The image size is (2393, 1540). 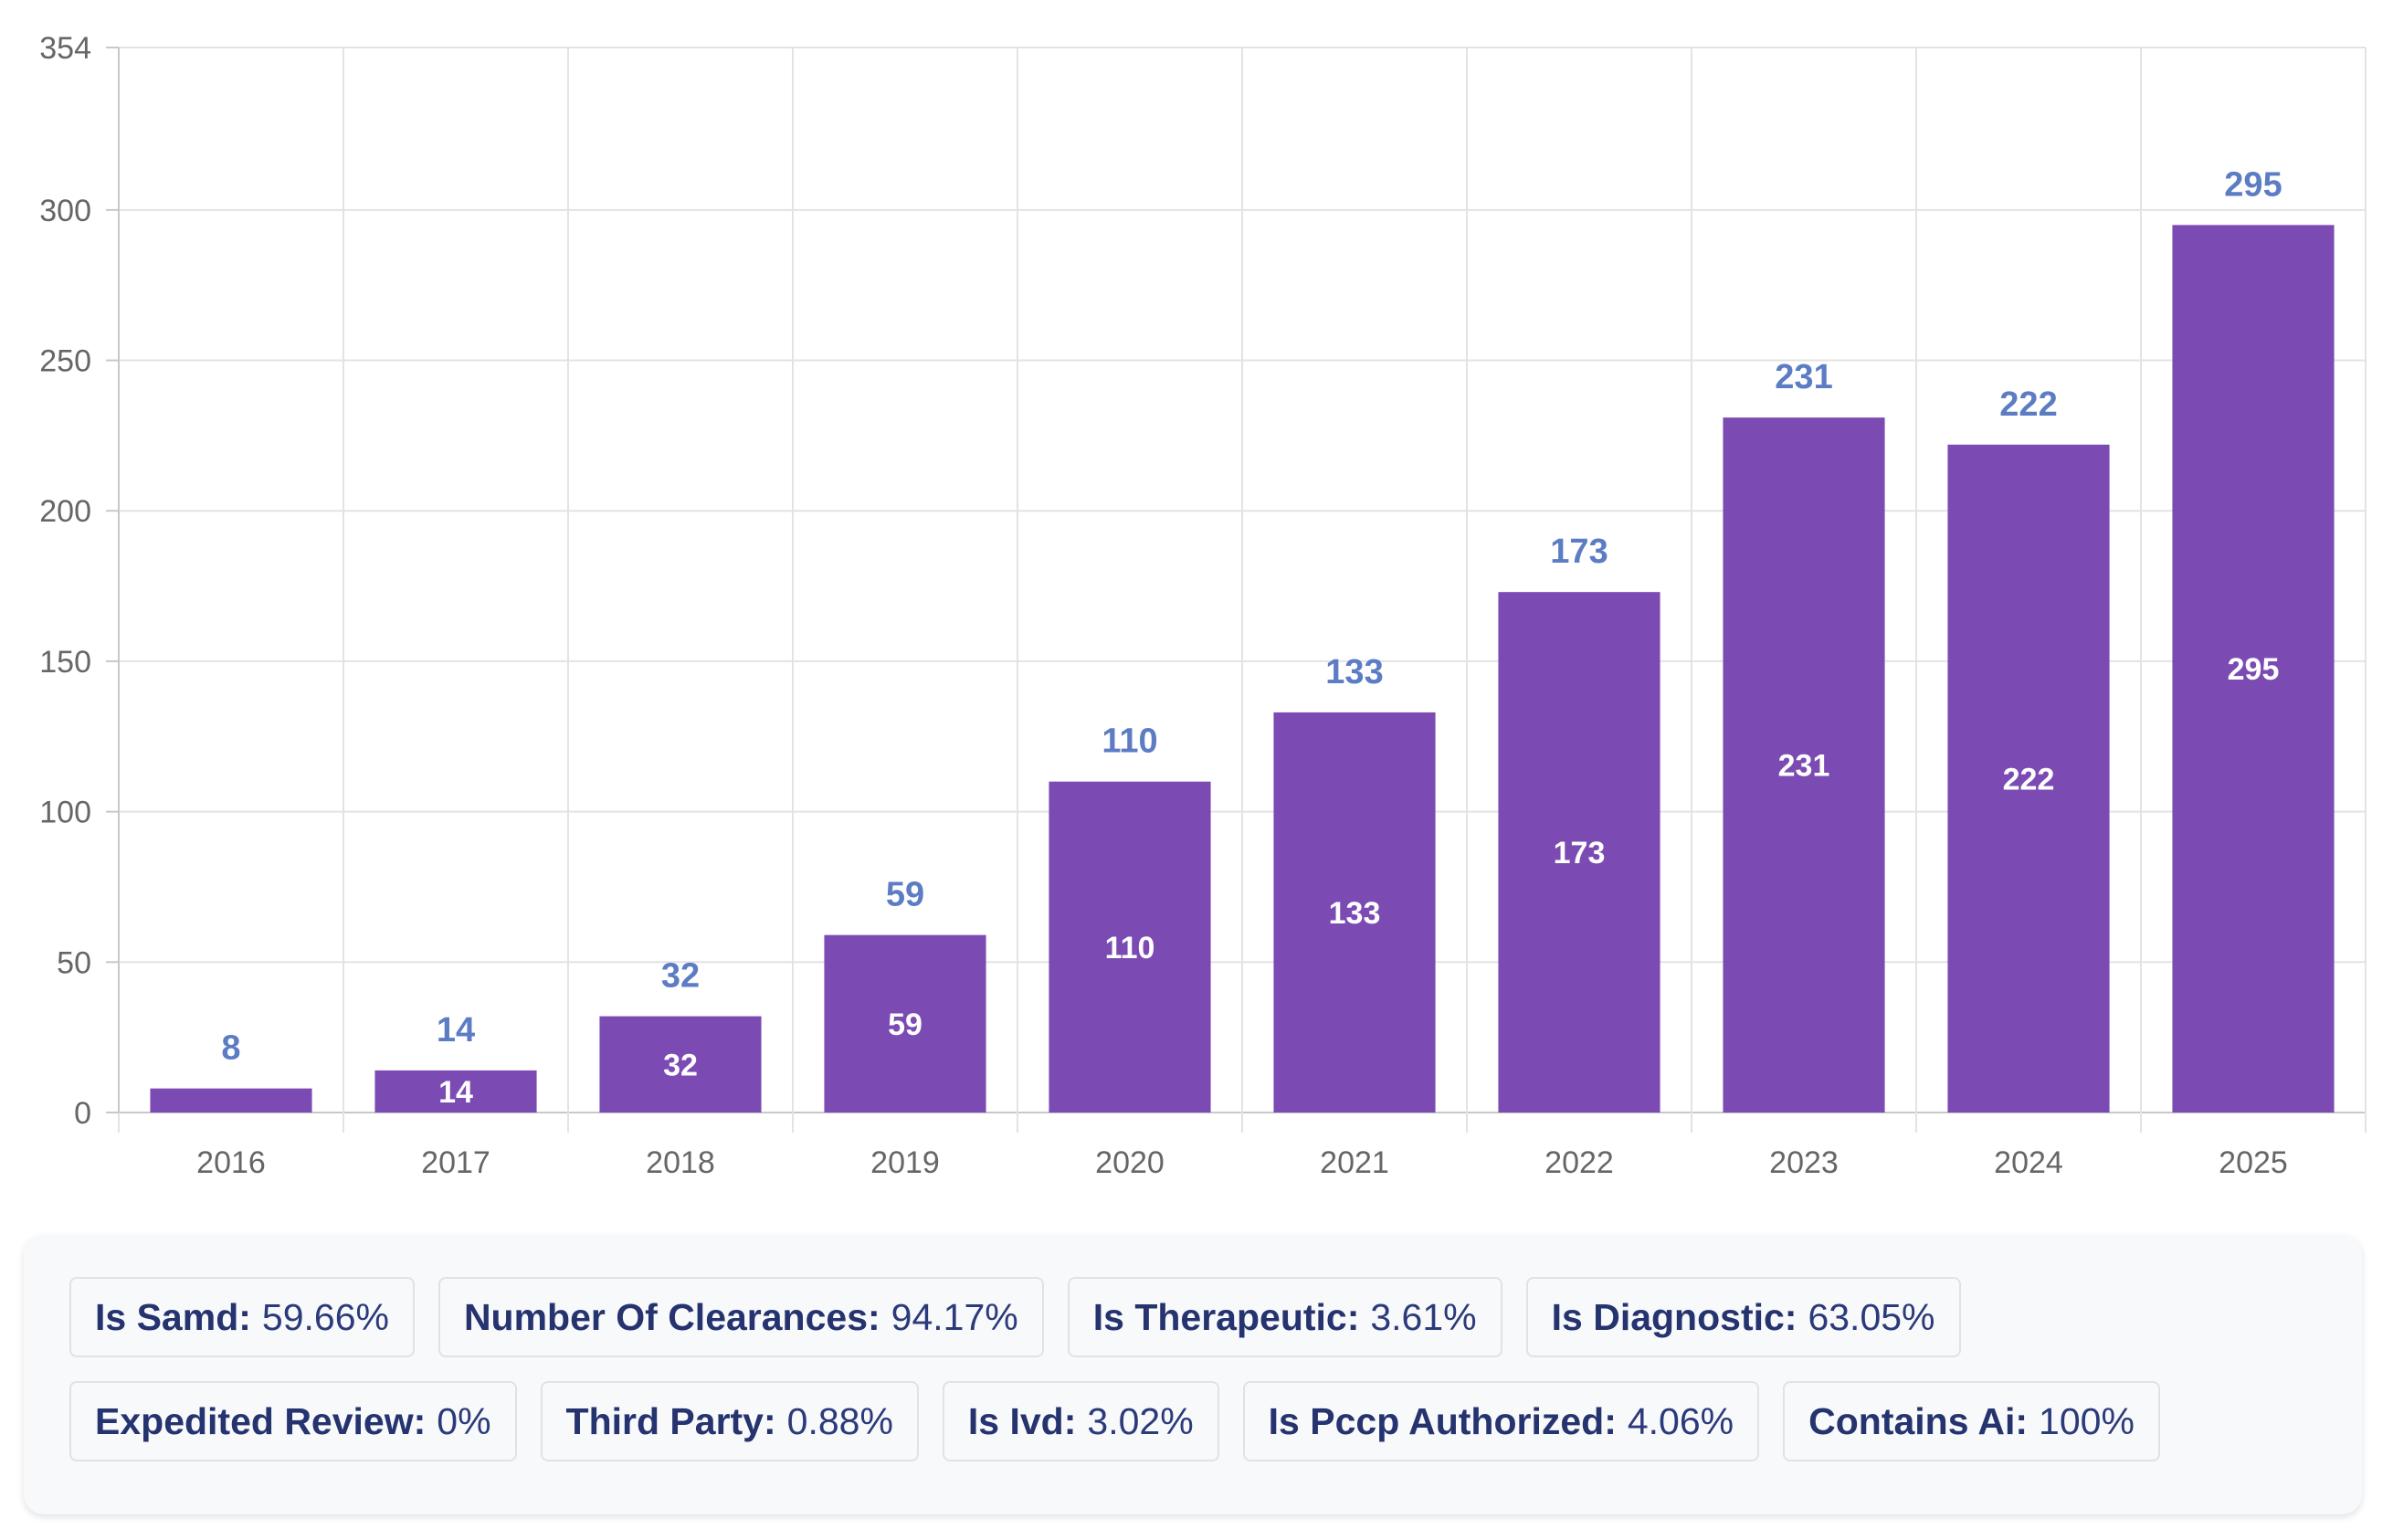 What do you see at coordinates (1022, 1420) in the screenshot?
I see `stat-key: Is Ivd:` at bounding box center [1022, 1420].